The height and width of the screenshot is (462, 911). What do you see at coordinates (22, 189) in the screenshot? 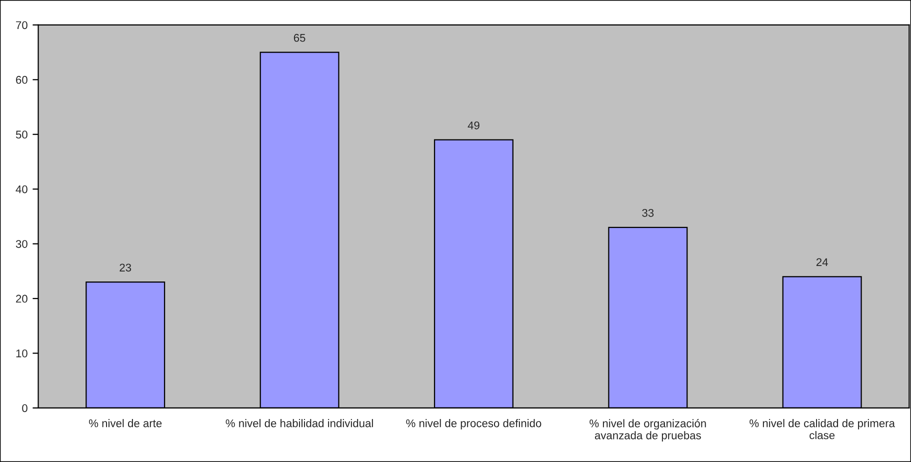
I see `y-tick-label: 40` at bounding box center [22, 189].